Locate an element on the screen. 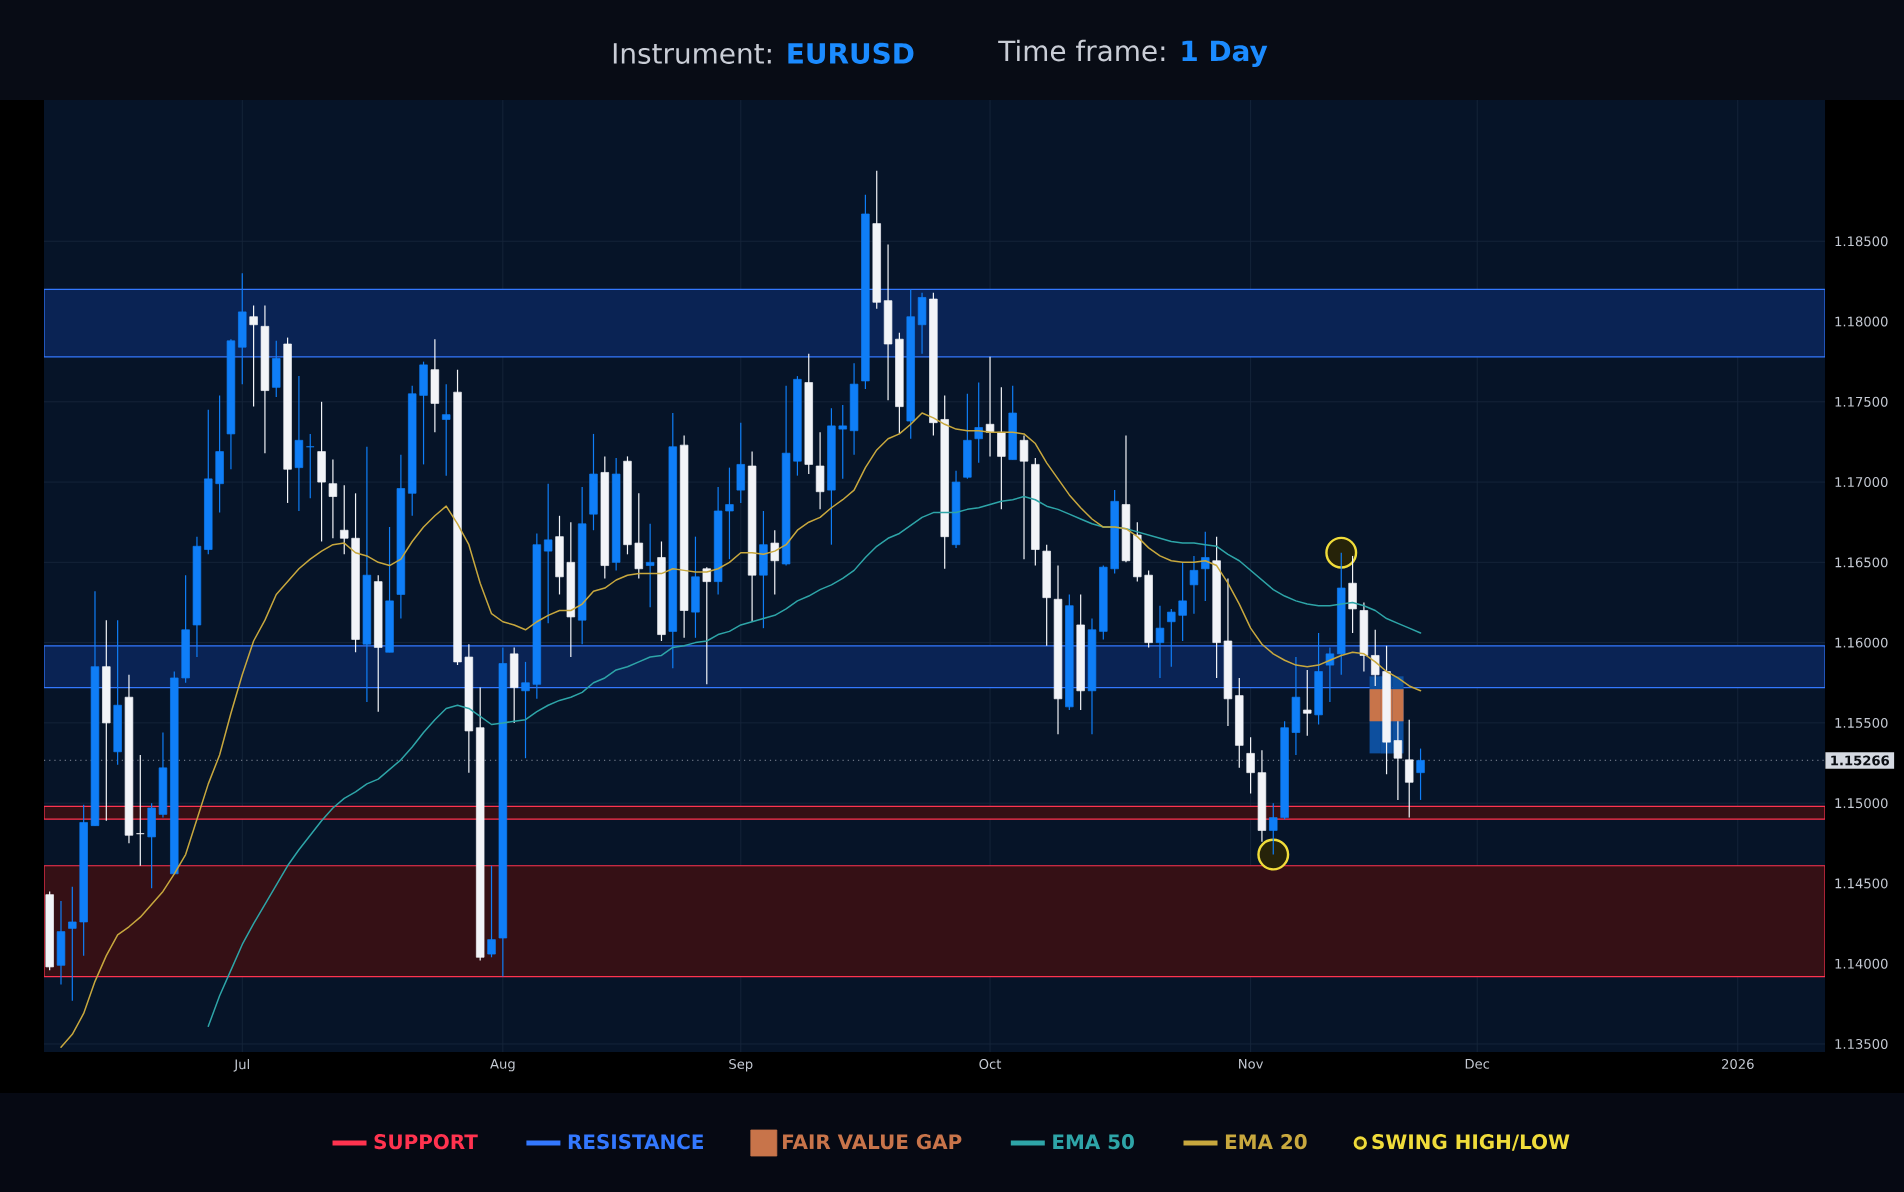 The width and height of the screenshot is (1904, 1192). y-tick-label: 1.13500 is located at coordinates (1861, 1044).